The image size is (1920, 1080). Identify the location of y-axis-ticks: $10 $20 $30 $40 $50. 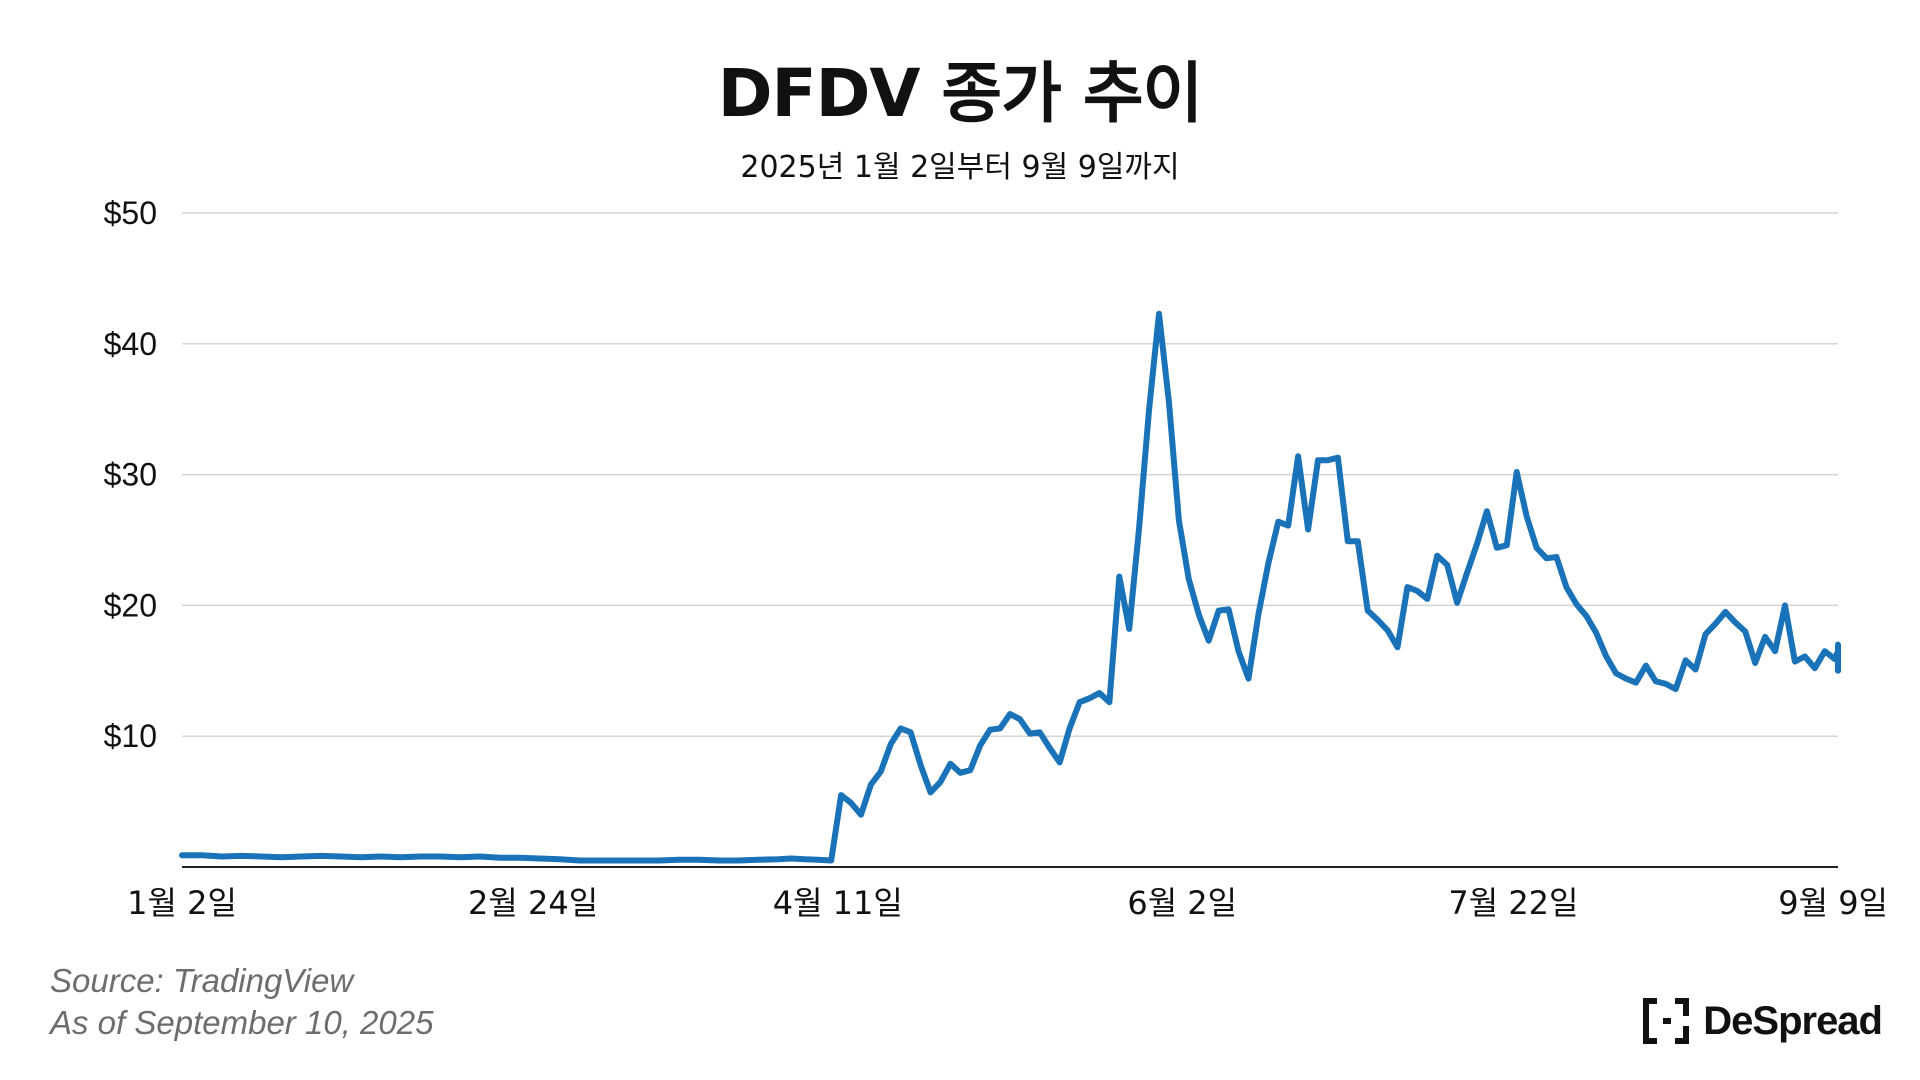
(130, 474).